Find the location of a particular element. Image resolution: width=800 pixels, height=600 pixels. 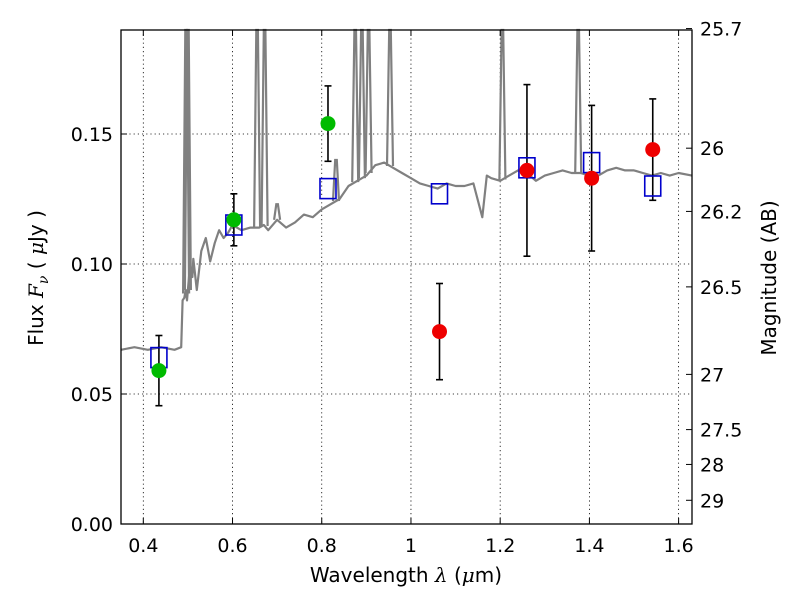

x-tick-label: 1.4 is located at coordinates (589, 546).